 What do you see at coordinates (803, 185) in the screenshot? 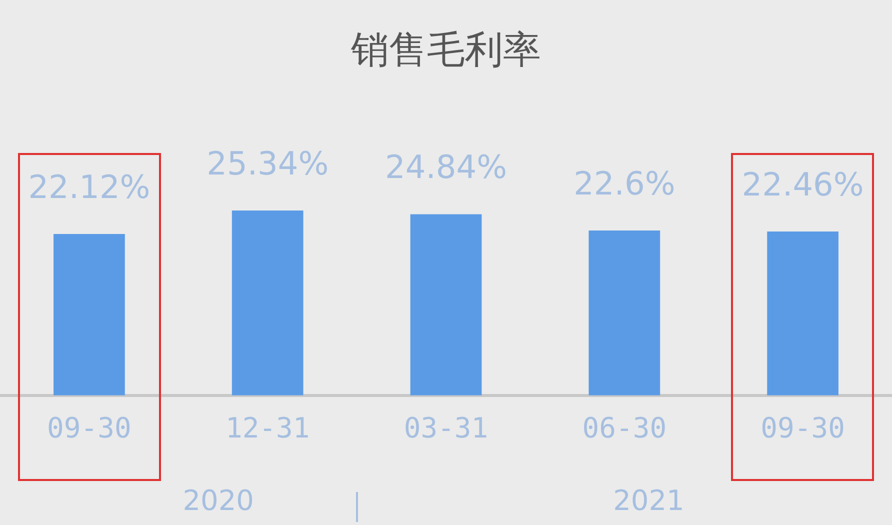
I see `data-label: 22.46%` at bounding box center [803, 185].